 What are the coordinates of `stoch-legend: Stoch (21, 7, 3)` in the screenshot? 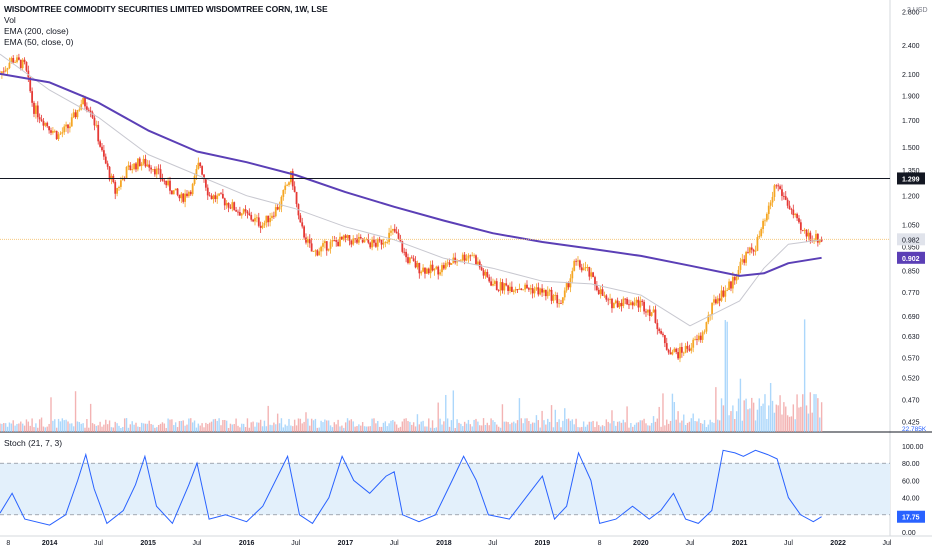 It's located at (33, 443).